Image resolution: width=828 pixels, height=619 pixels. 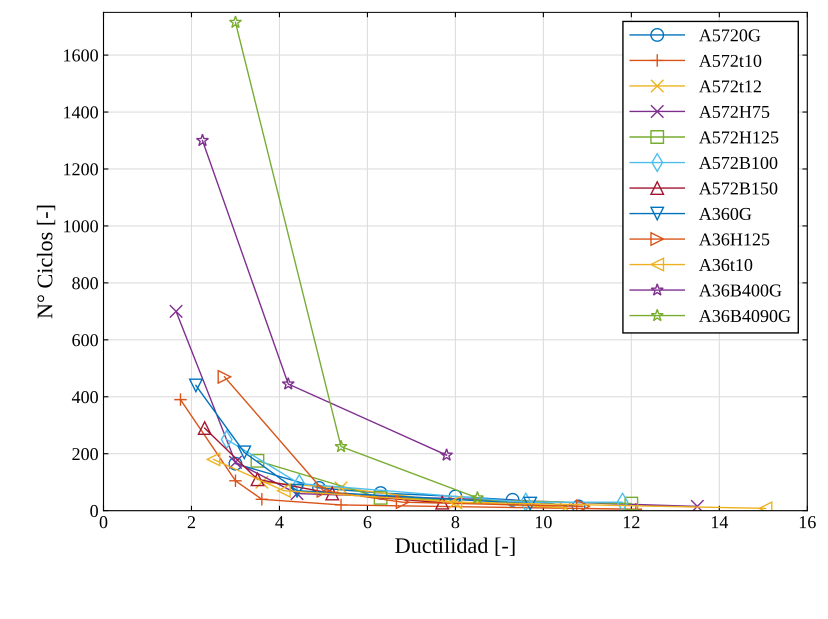 What do you see at coordinates (191, 522) in the screenshot?
I see `x-tick-label: 2` at bounding box center [191, 522].